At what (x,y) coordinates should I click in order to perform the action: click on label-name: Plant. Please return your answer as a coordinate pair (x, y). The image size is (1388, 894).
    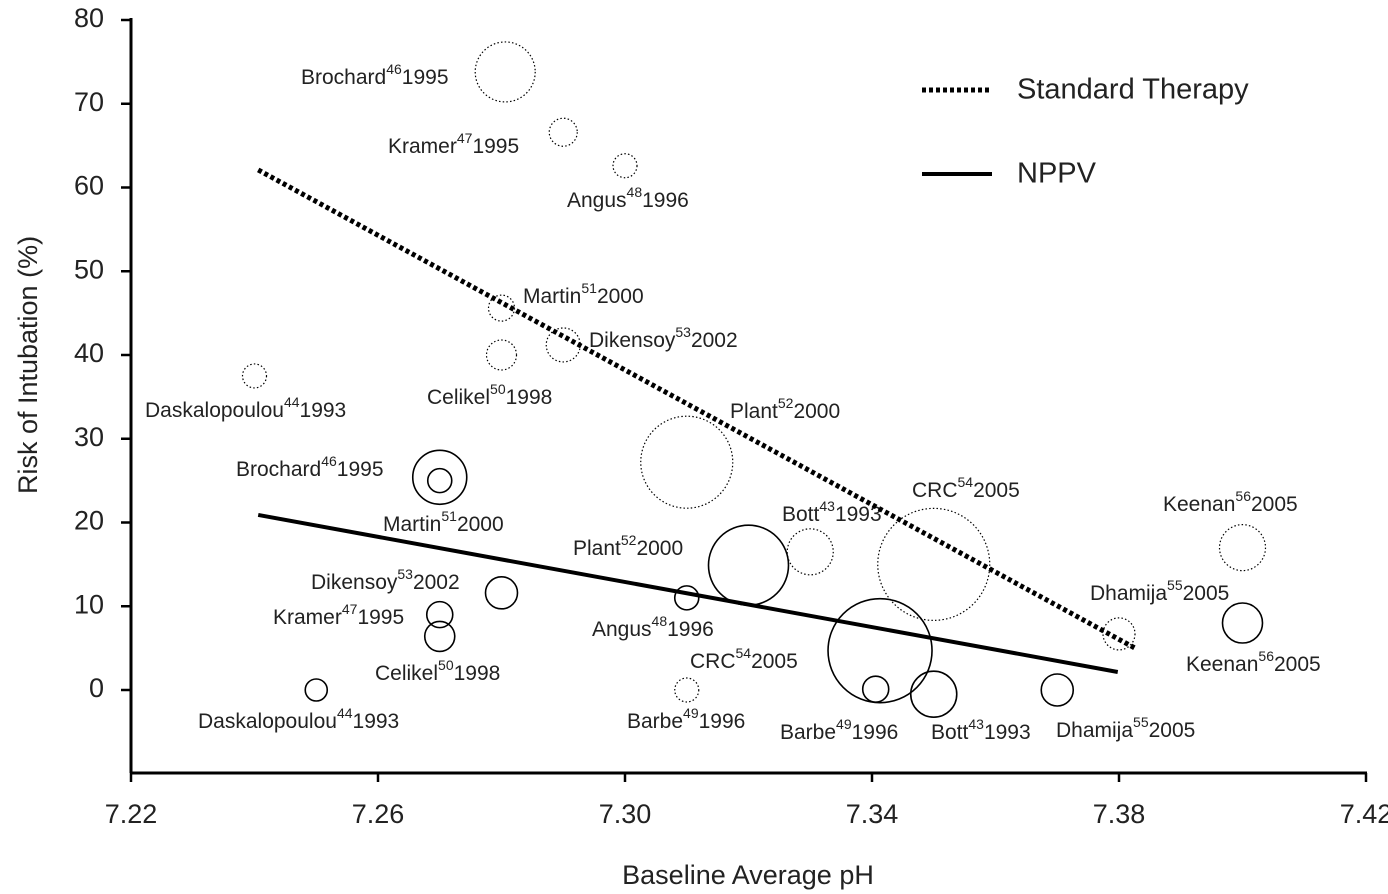
    Looking at the image, I should click on (597, 548).